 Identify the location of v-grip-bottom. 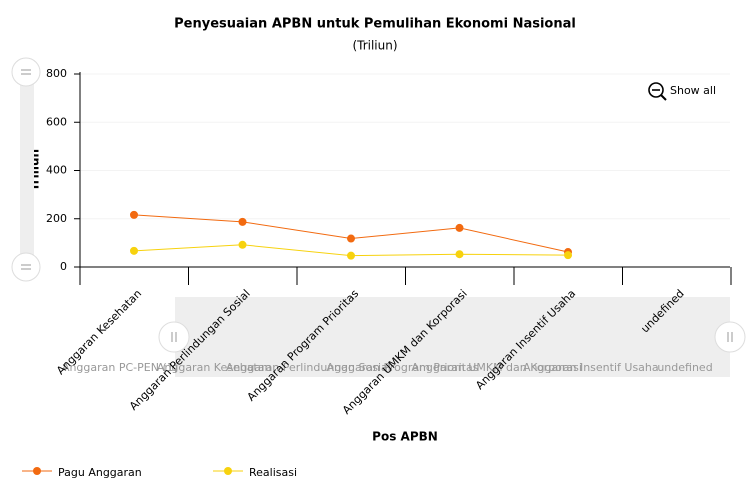
(26, 267).